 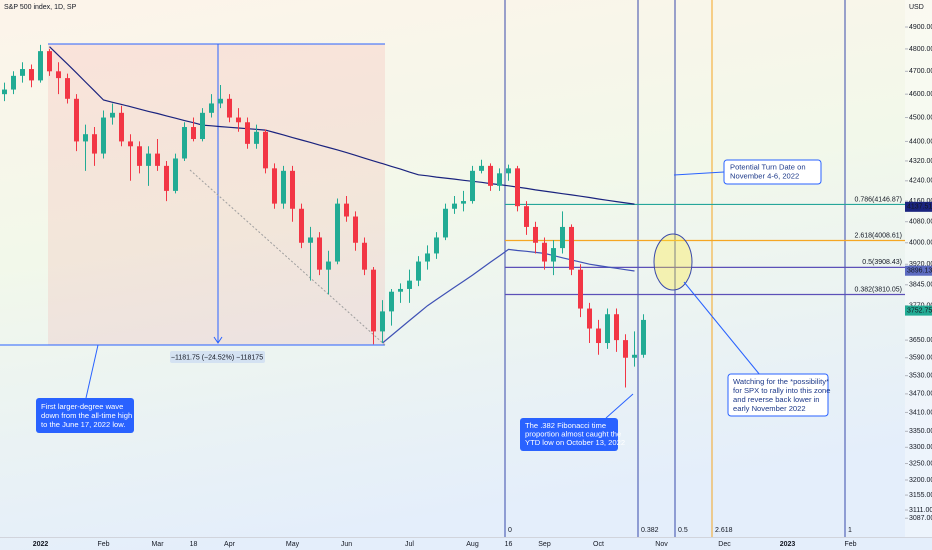 What do you see at coordinates (724, 530) in the screenshot?
I see `time-fib-label: 2.618` at bounding box center [724, 530].